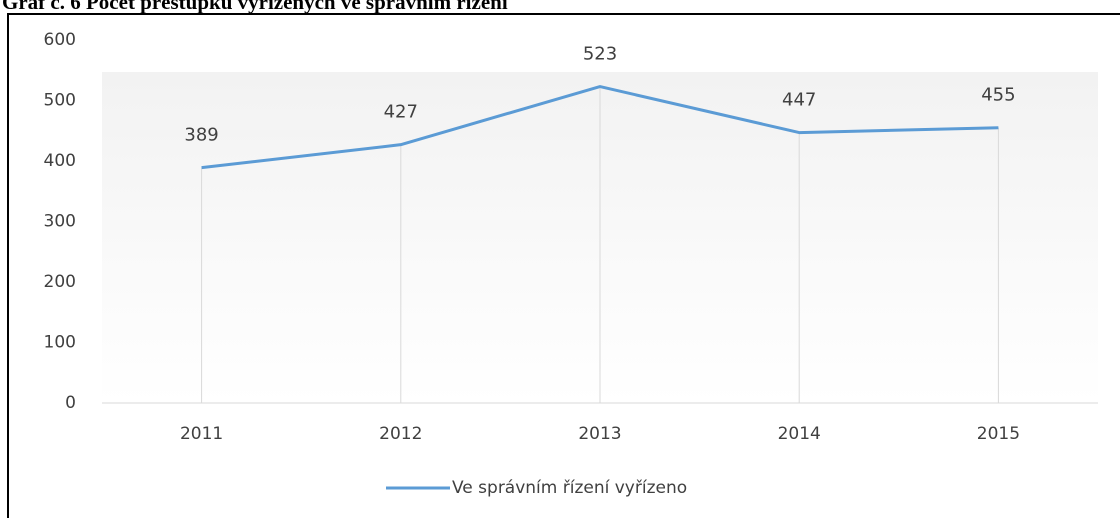  What do you see at coordinates (569, 488) in the screenshot?
I see `legend-label: Ve správním řízení vyřízeno` at bounding box center [569, 488].